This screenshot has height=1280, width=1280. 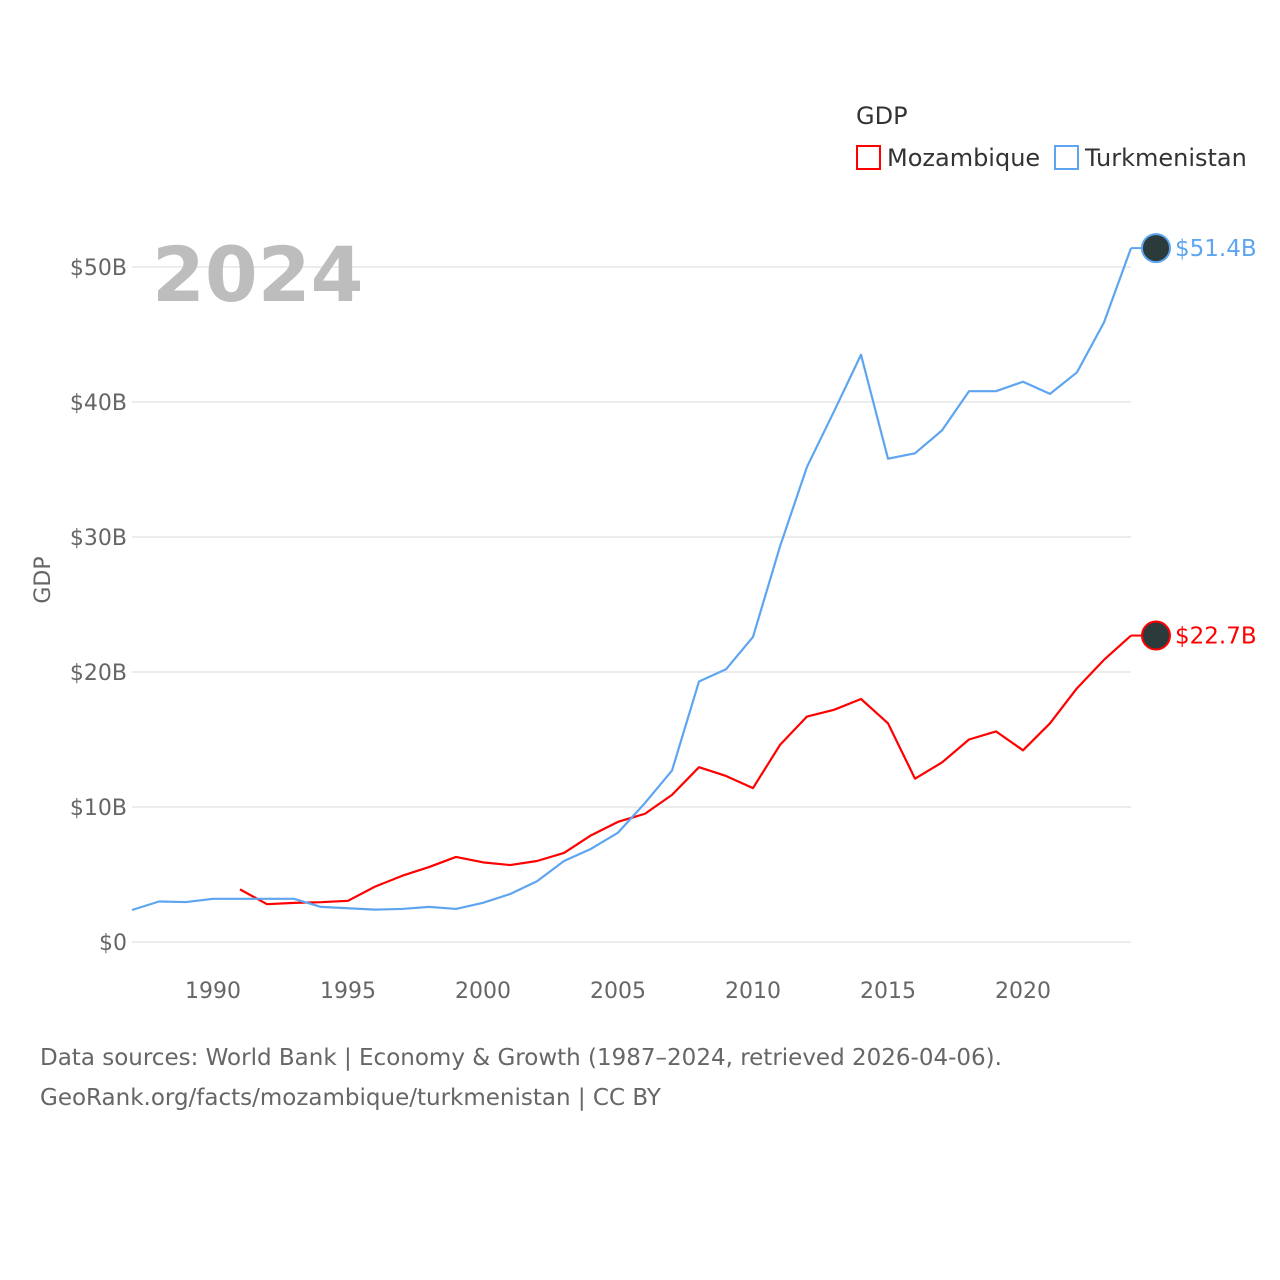 What do you see at coordinates (483, 991) in the screenshot?
I see `x-tick-label: 2000` at bounding box center [483, 991].